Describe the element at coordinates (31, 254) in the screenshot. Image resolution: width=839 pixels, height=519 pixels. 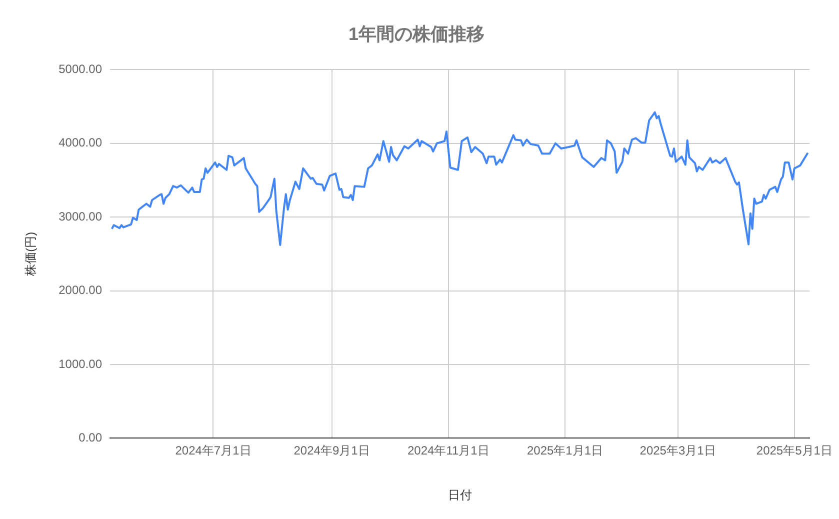
I see `y-axis-title: 株価(円)` at that location.